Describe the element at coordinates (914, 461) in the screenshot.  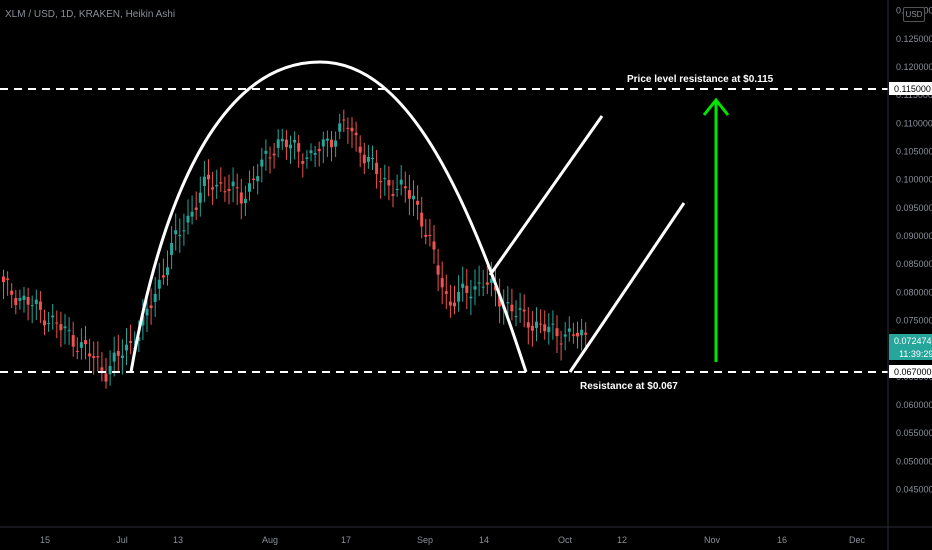
I see `price-tick-label: 0.050000` at that location.